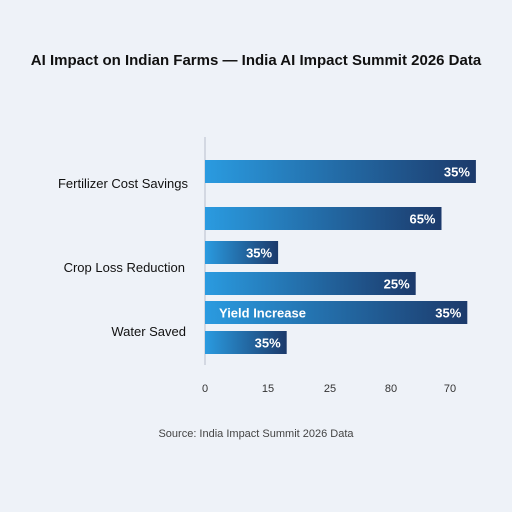 The image size is (512, 512). I want to click on category-label: Crop Loss Reduction, so click(124, 267).